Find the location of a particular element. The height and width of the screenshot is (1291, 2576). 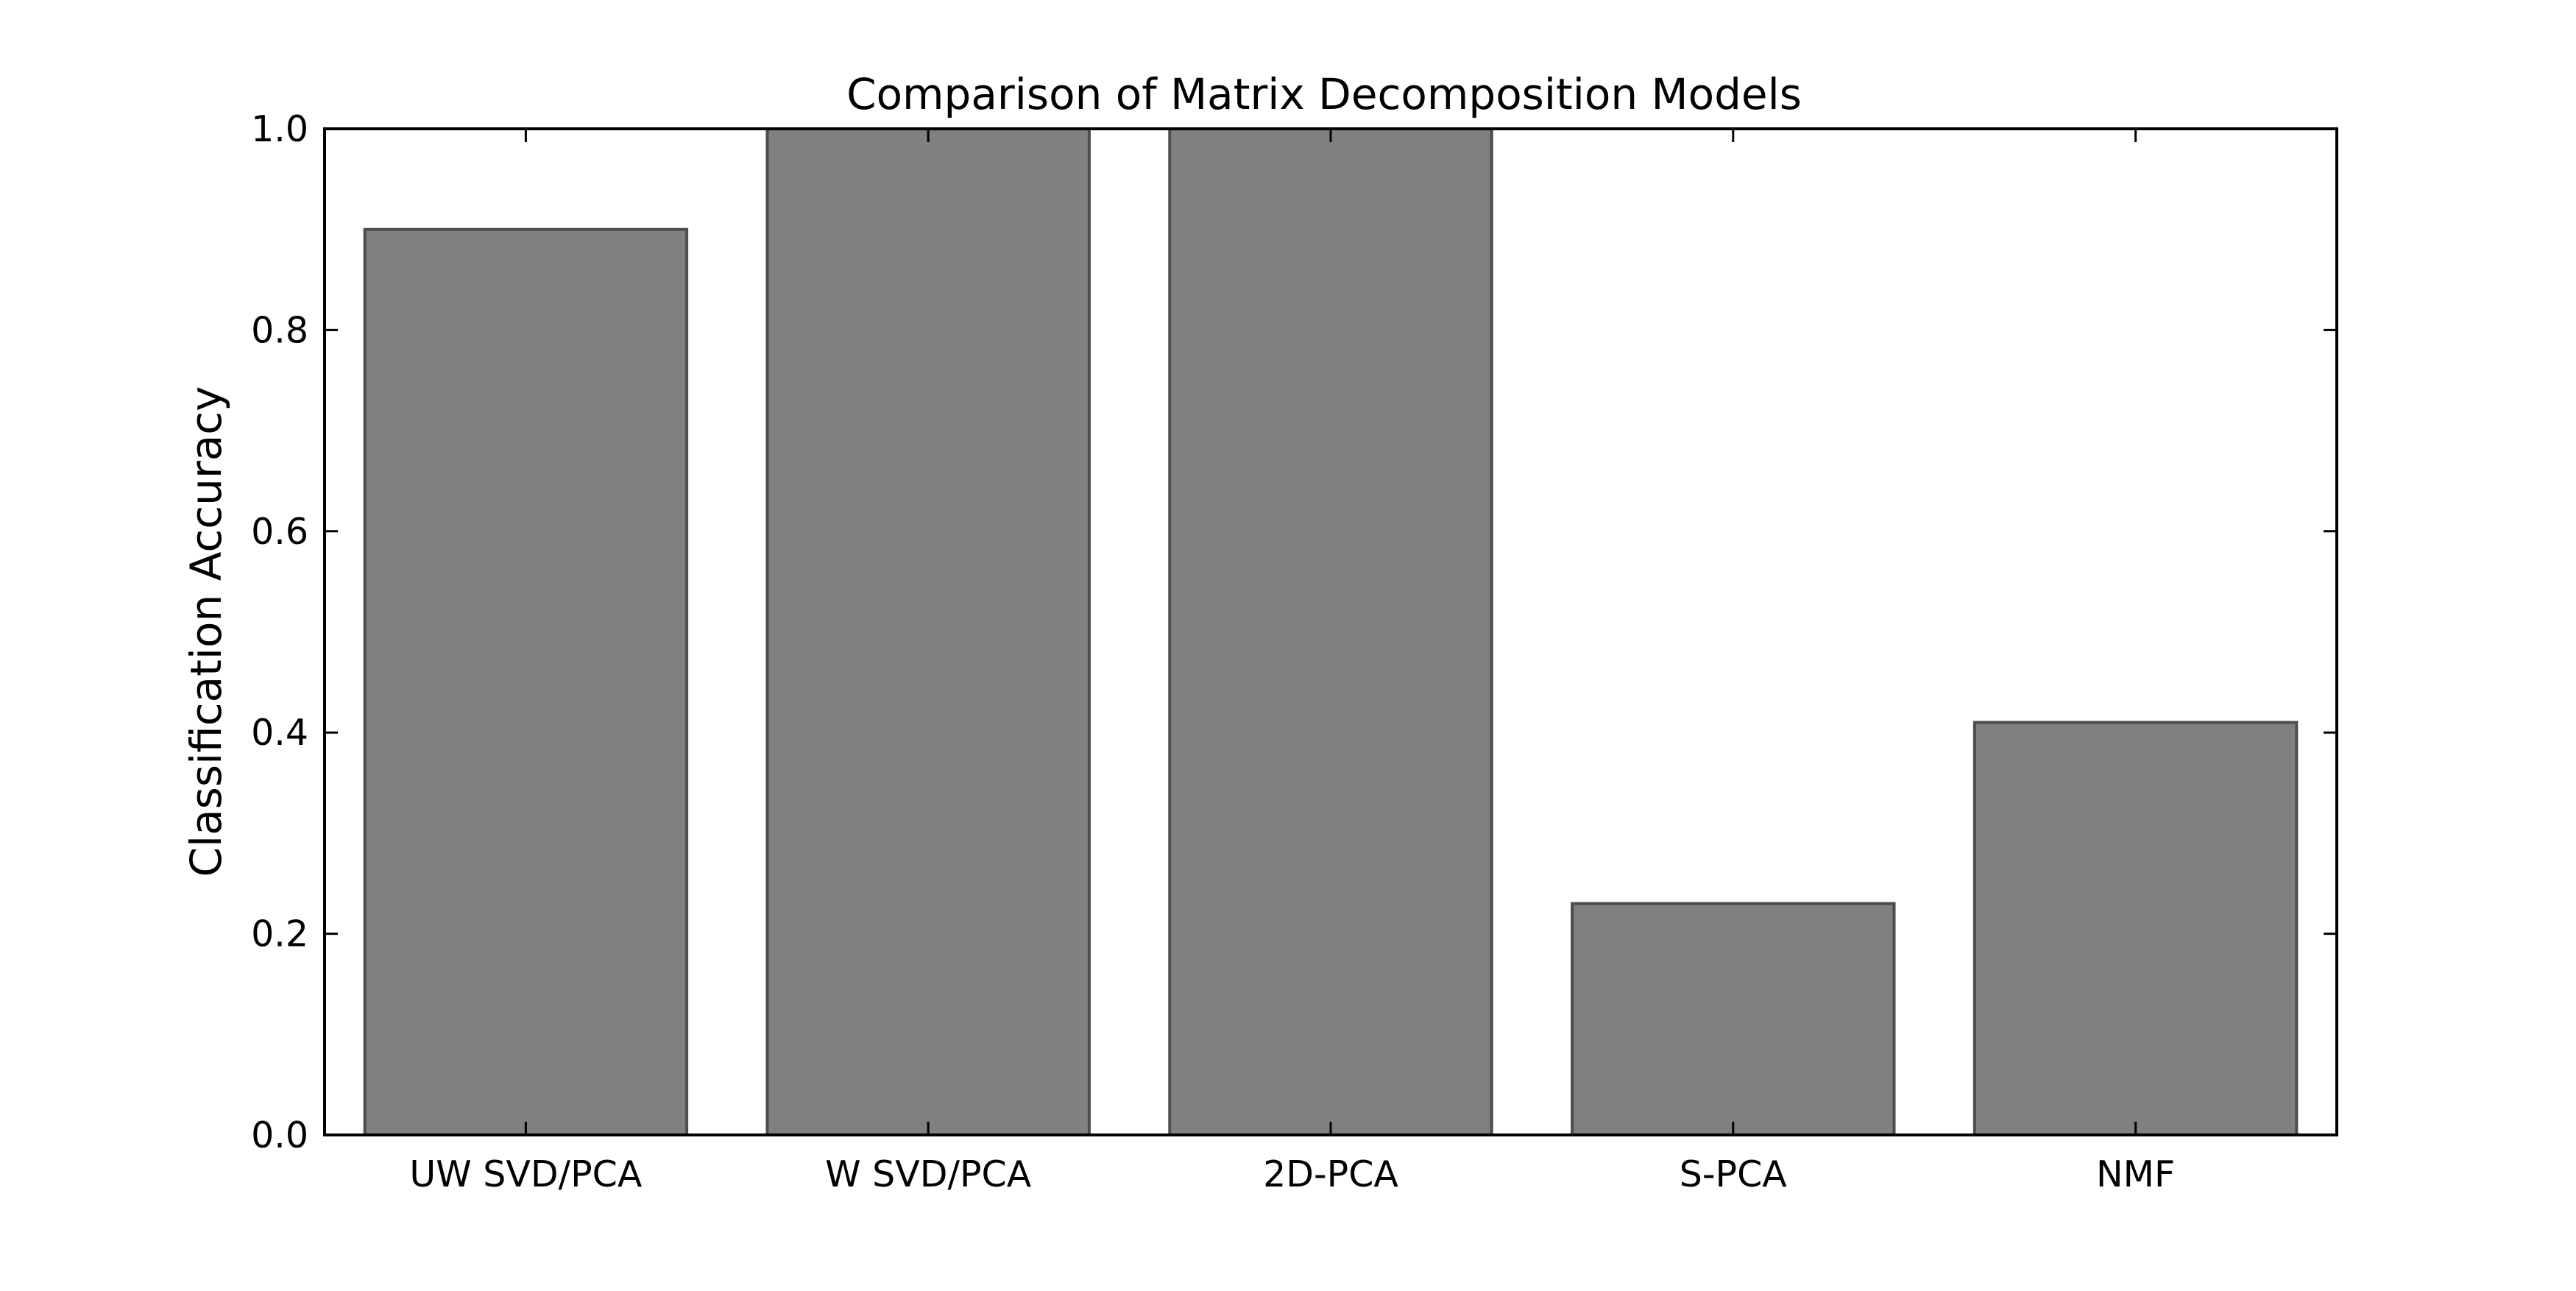

x-tick-label: NMF is located at coordinates (2135, 1174).